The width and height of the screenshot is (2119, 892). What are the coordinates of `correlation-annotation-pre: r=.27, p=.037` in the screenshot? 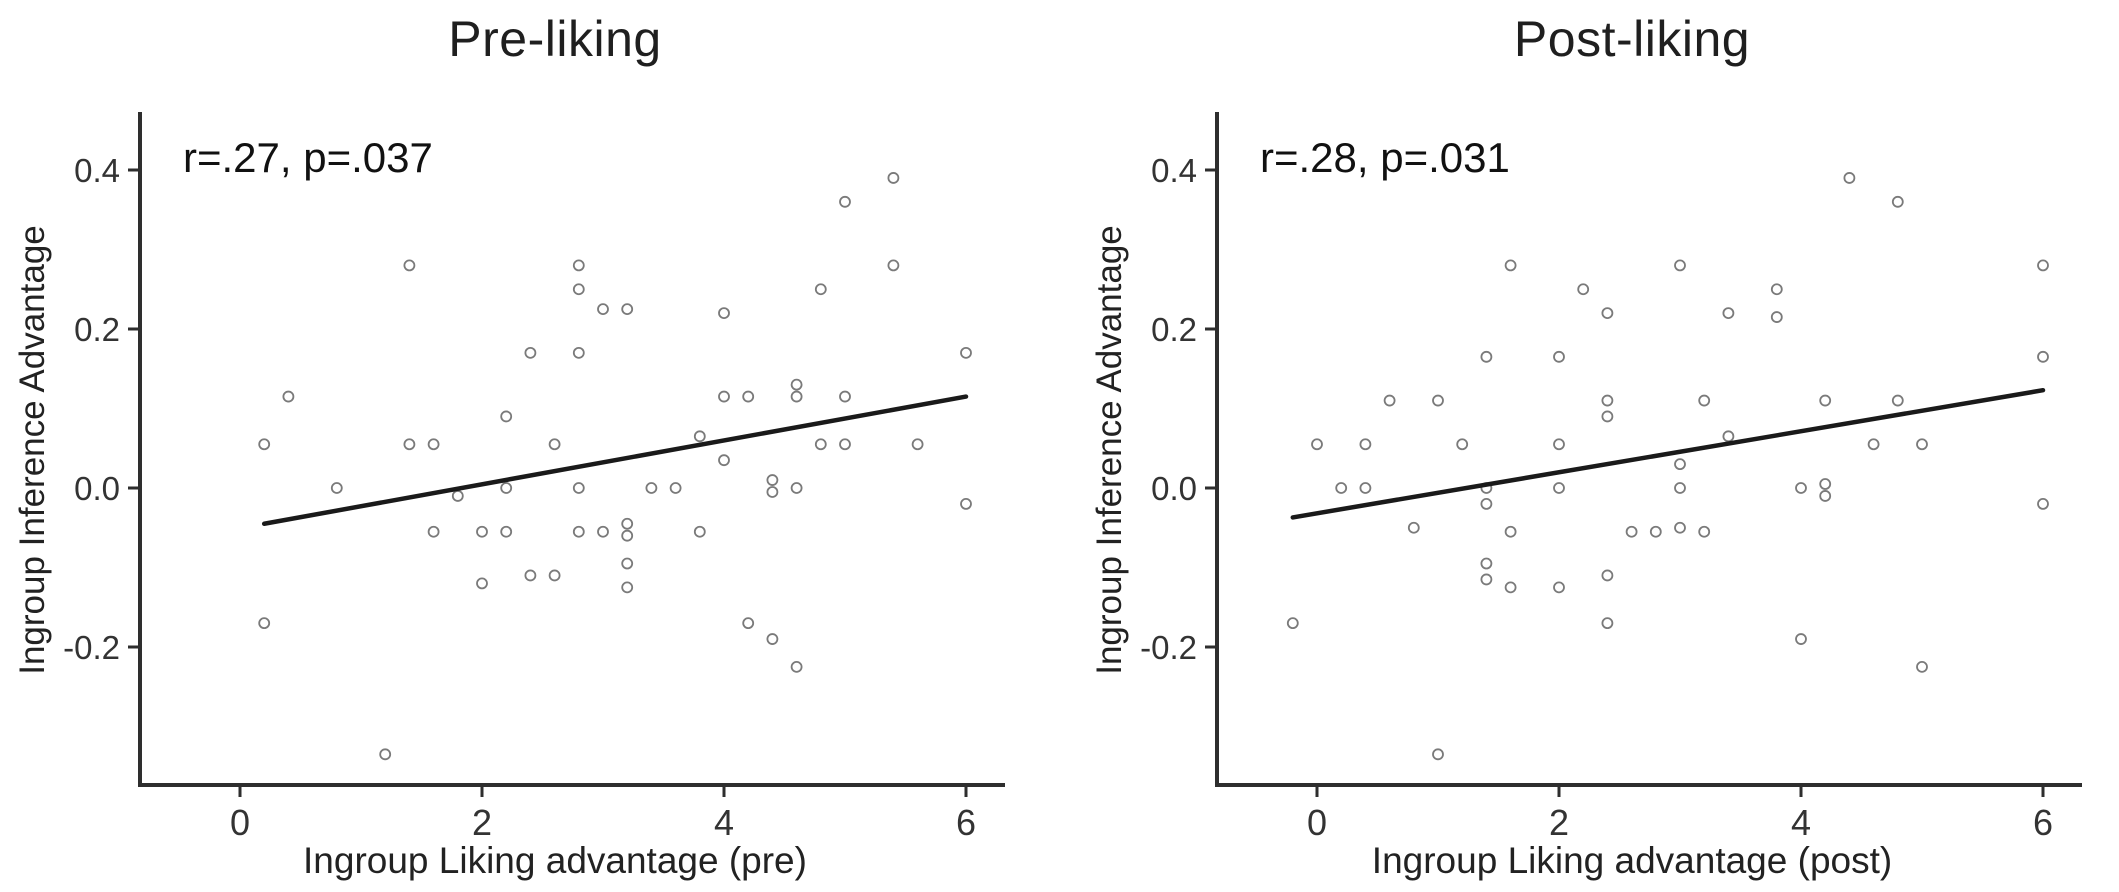 It's located at (308, 157).